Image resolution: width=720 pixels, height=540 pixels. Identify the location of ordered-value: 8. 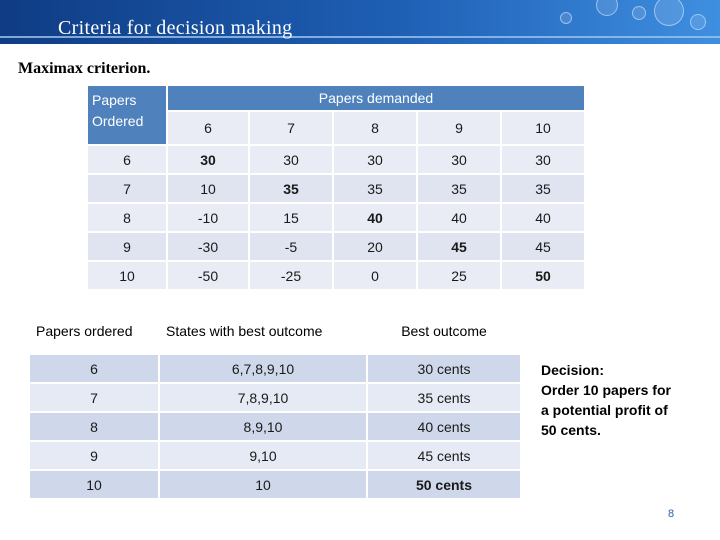
(127, 217).